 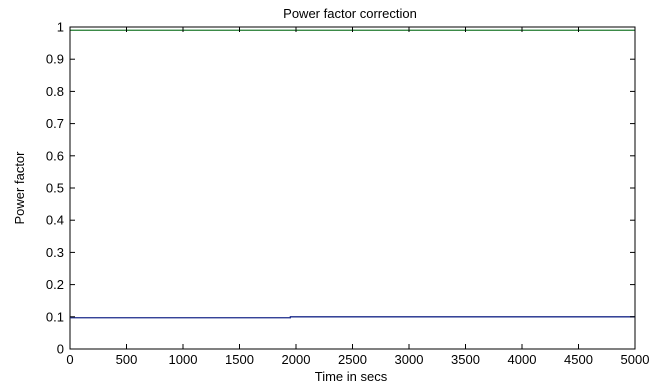 What do you see at coordinates (55, 91) in the screenshot?
I see `y-tick-label: 0.8` at bounding box center [55, 91].